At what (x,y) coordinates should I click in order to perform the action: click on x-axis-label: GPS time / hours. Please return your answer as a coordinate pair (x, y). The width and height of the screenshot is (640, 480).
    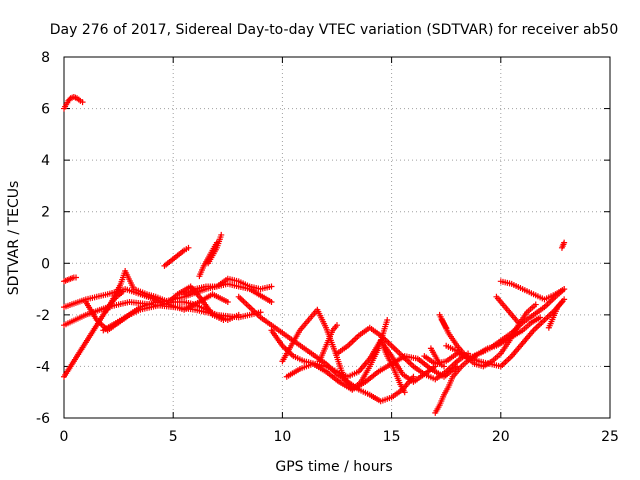
    Looking at the image, I should click on (333, 467).